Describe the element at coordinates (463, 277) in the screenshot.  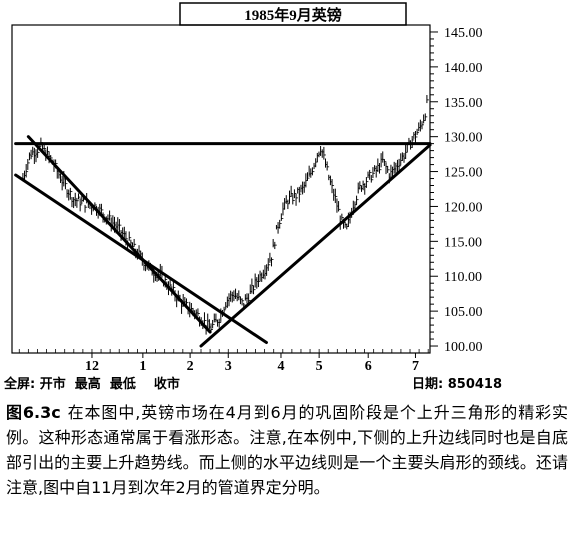
I see `y-tick-label: 110.00` at that location.